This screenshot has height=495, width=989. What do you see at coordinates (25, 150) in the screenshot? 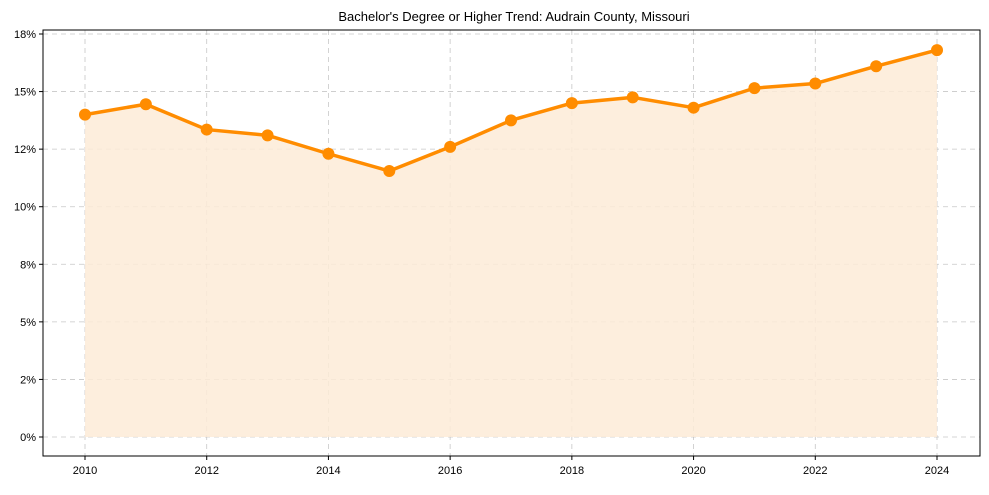
I see `y-tick-label: 12%` at bounding box center [25, 150].